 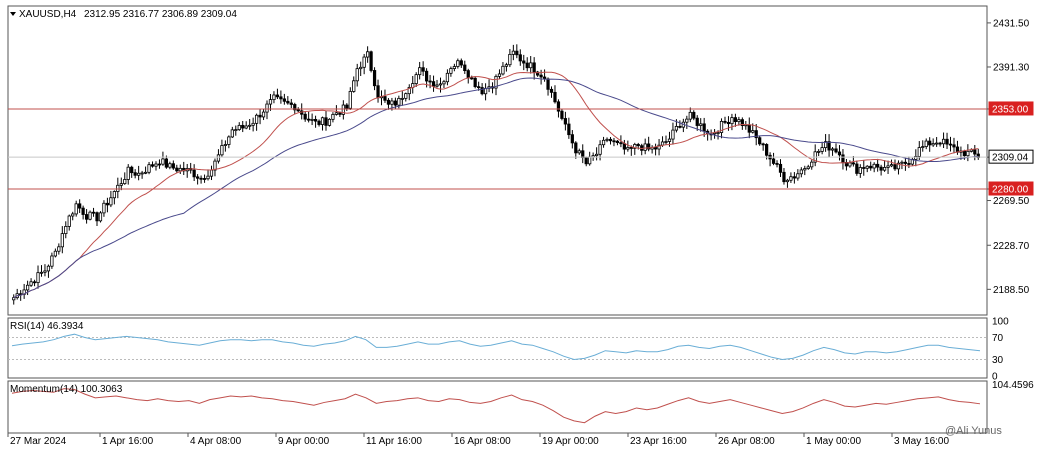 What do you see at coordinates (1000, 322) in the screenshot?
I see `rsi-tick-label: 100` at bounding box center [1000, 322].